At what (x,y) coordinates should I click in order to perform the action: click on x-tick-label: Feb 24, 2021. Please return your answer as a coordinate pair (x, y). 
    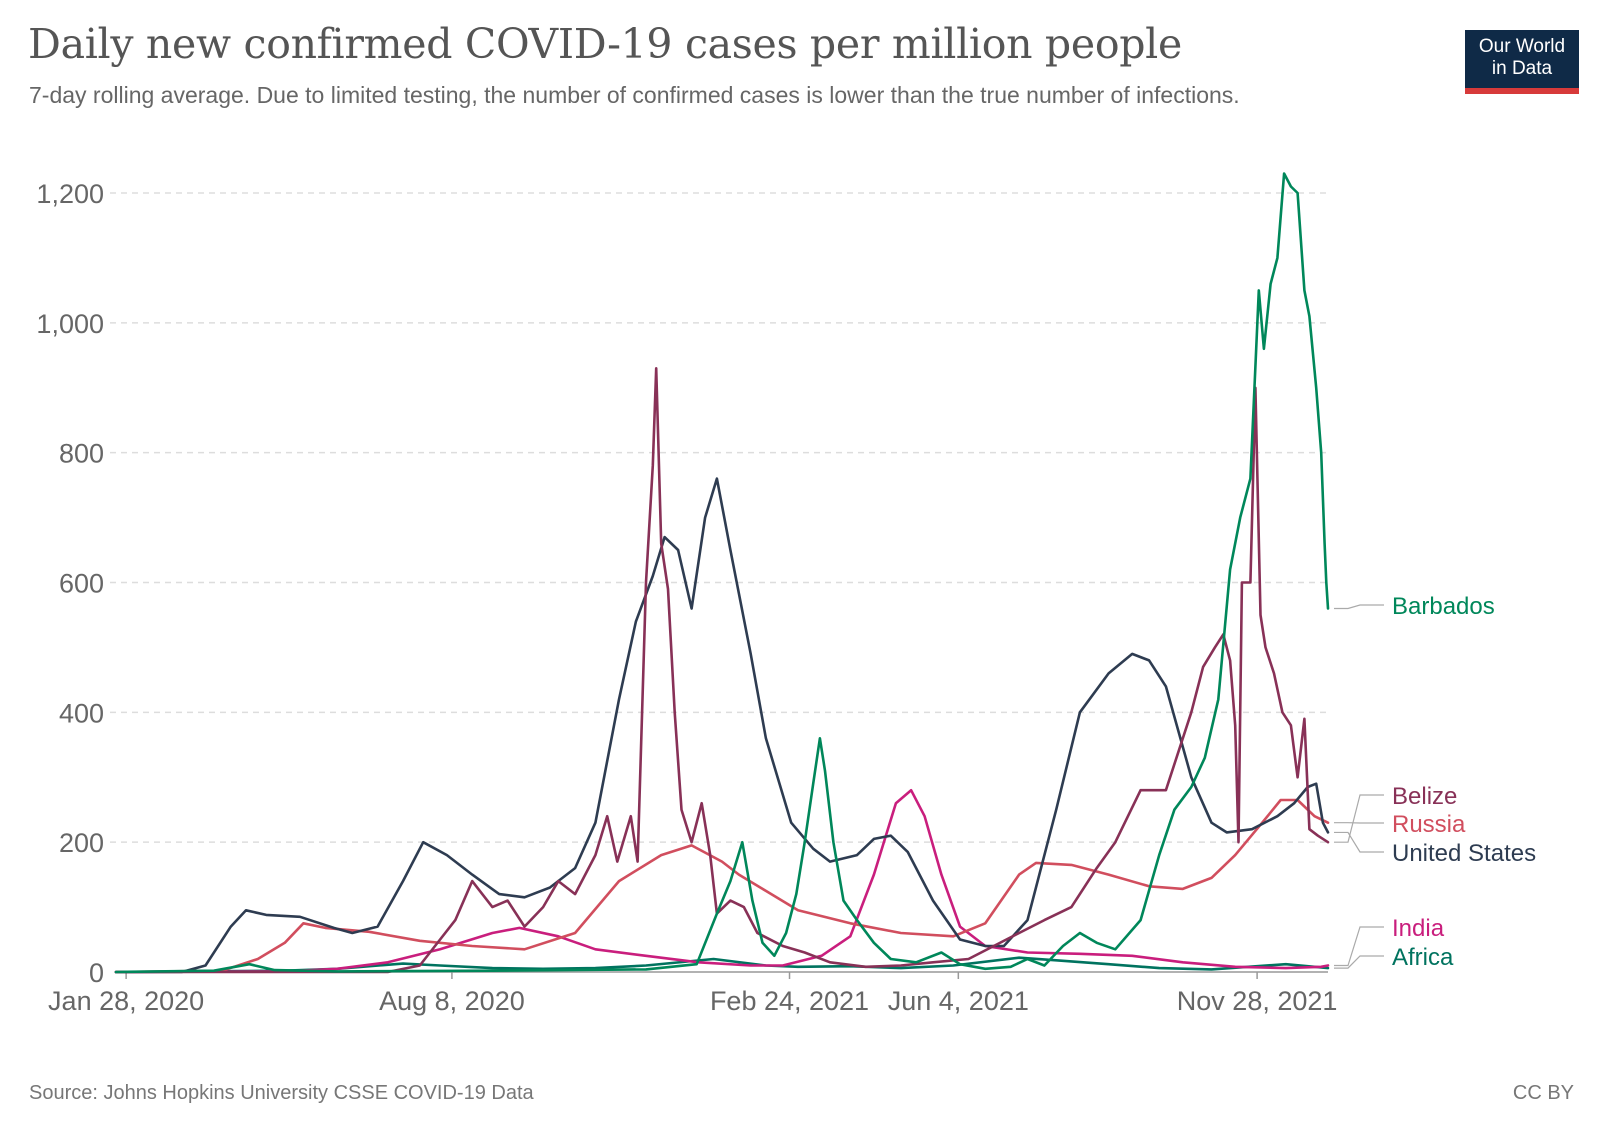
    Looking at the image, I should click on (789, 1001).